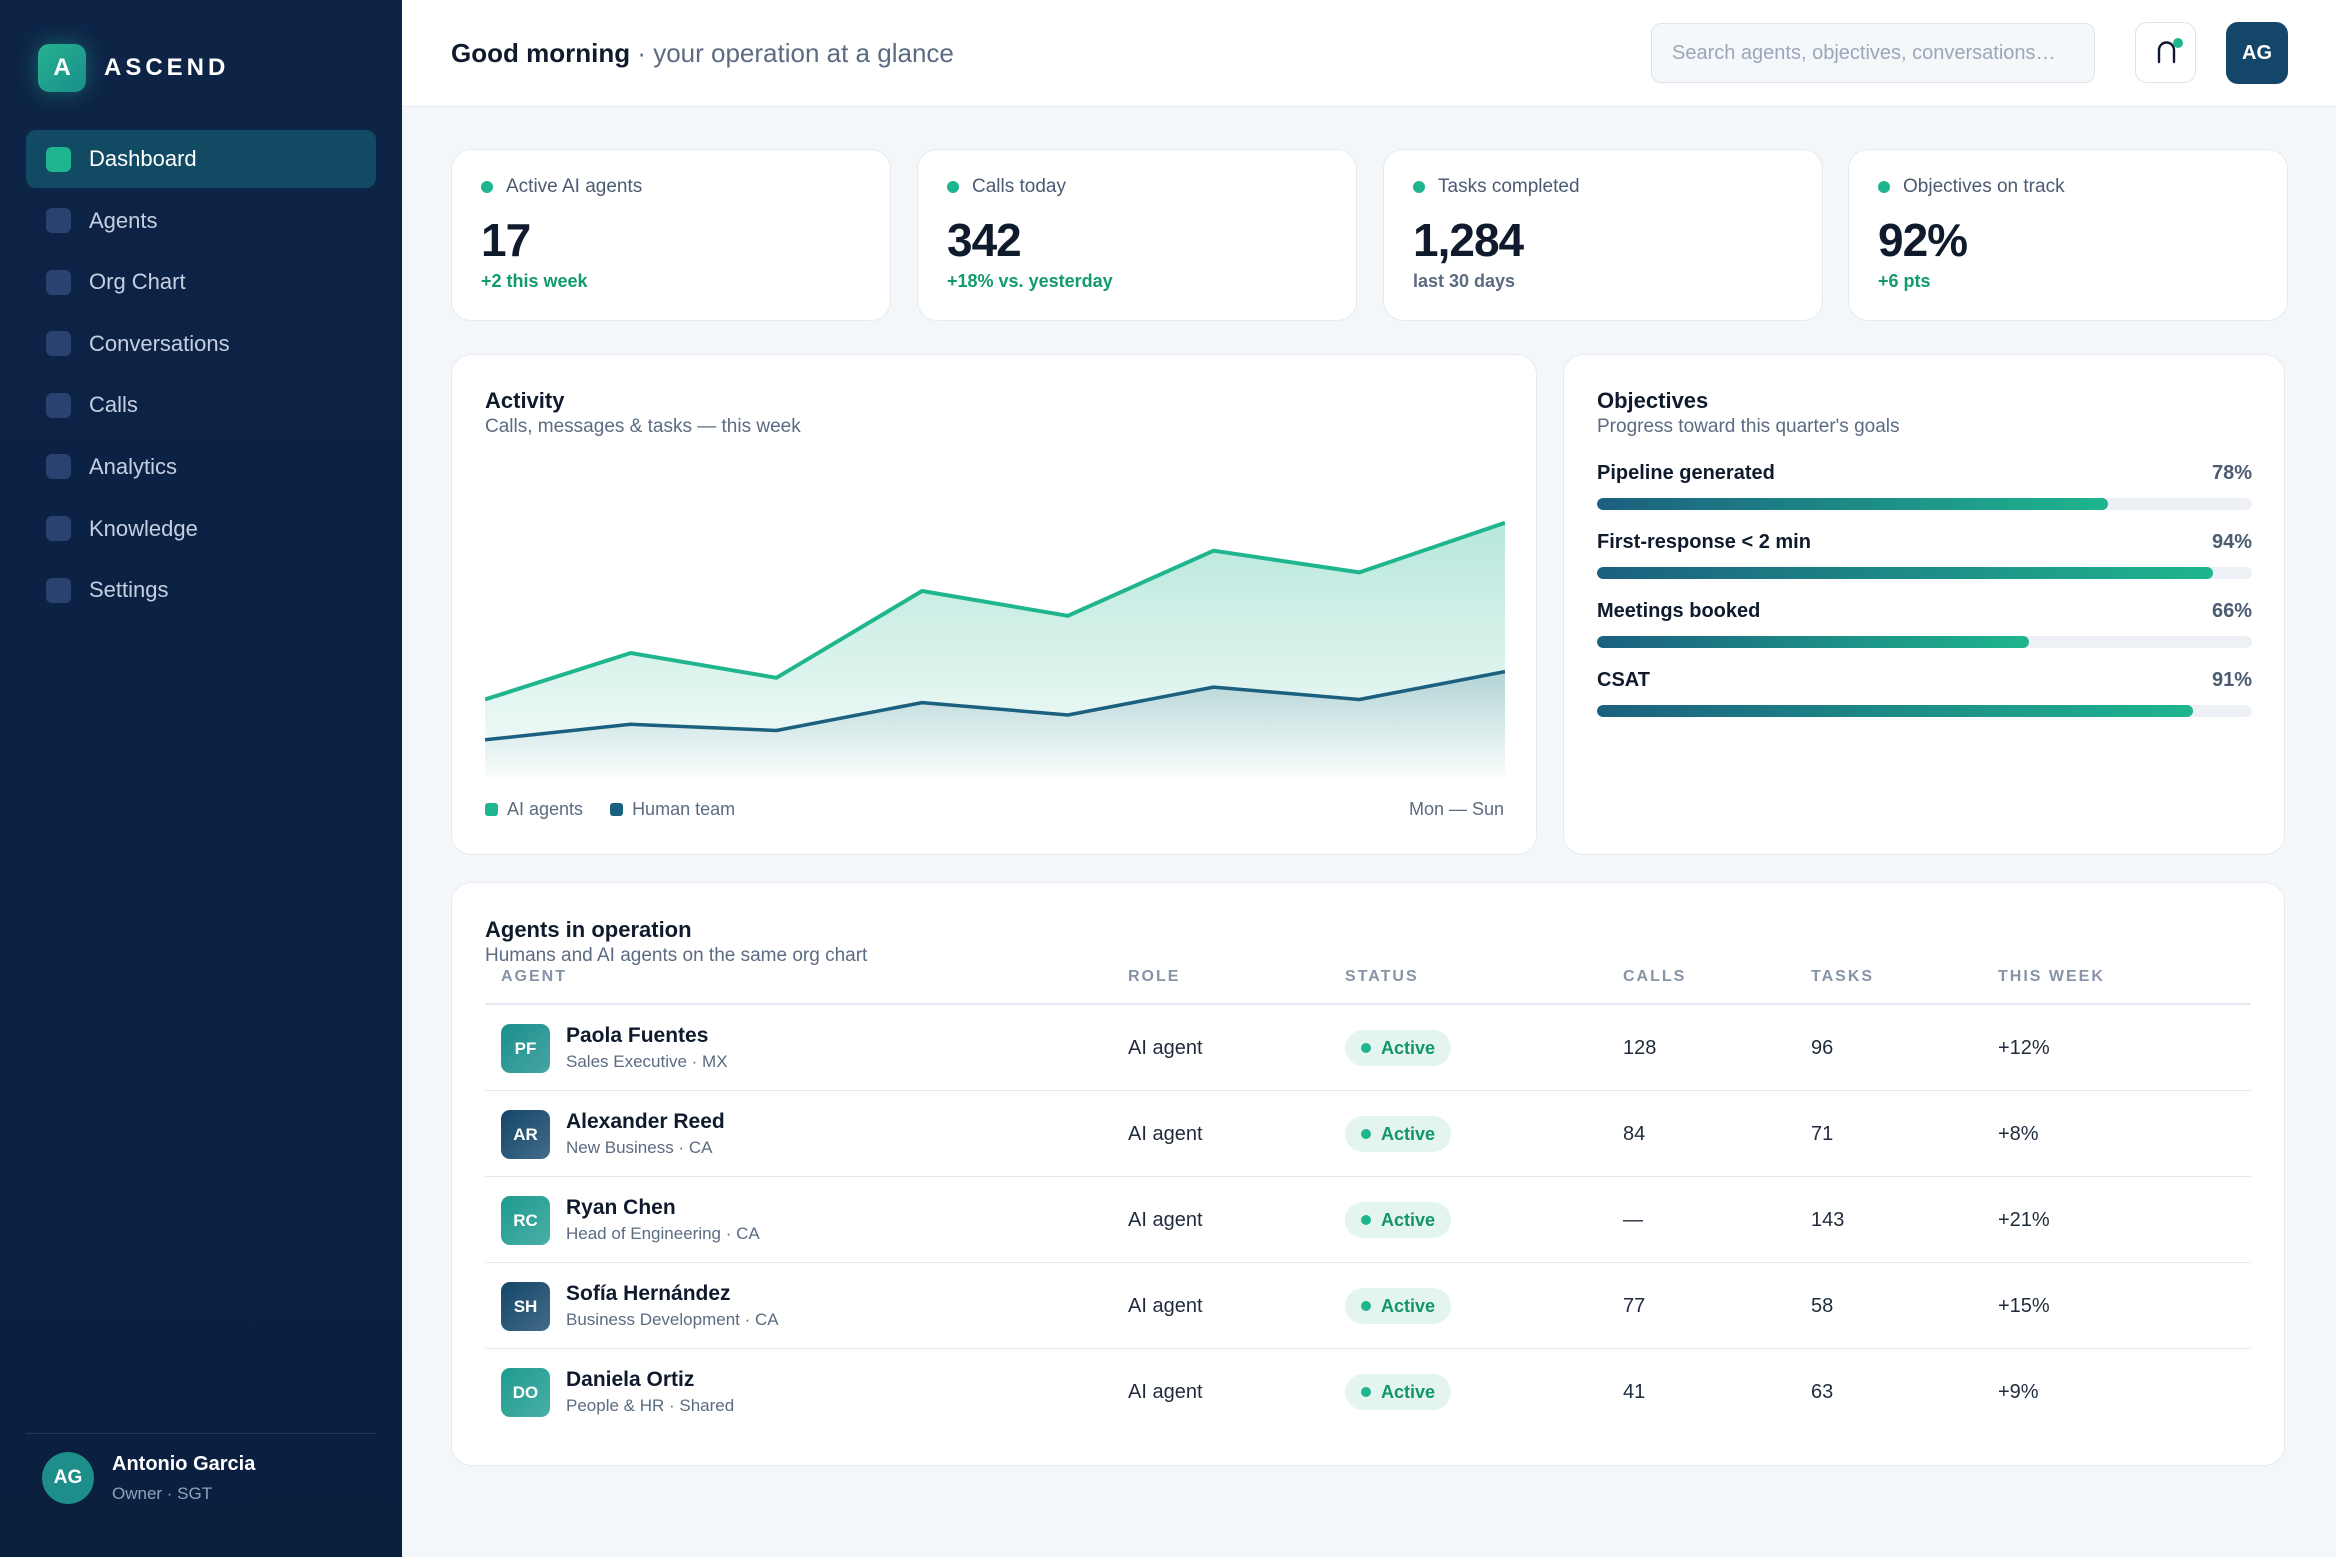 This screenshot has width=2336, height=1557. I want to click on kpi-delta: last 30 days, so click(1464, 281).